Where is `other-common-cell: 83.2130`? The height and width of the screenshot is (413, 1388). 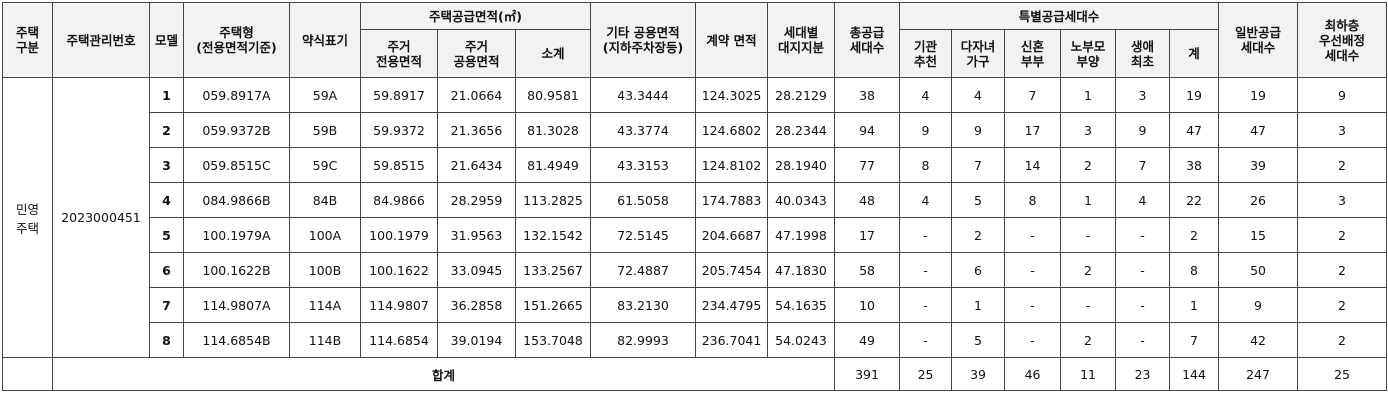
other-common-cell: 83.2130 is located at coordinates (643, 305).